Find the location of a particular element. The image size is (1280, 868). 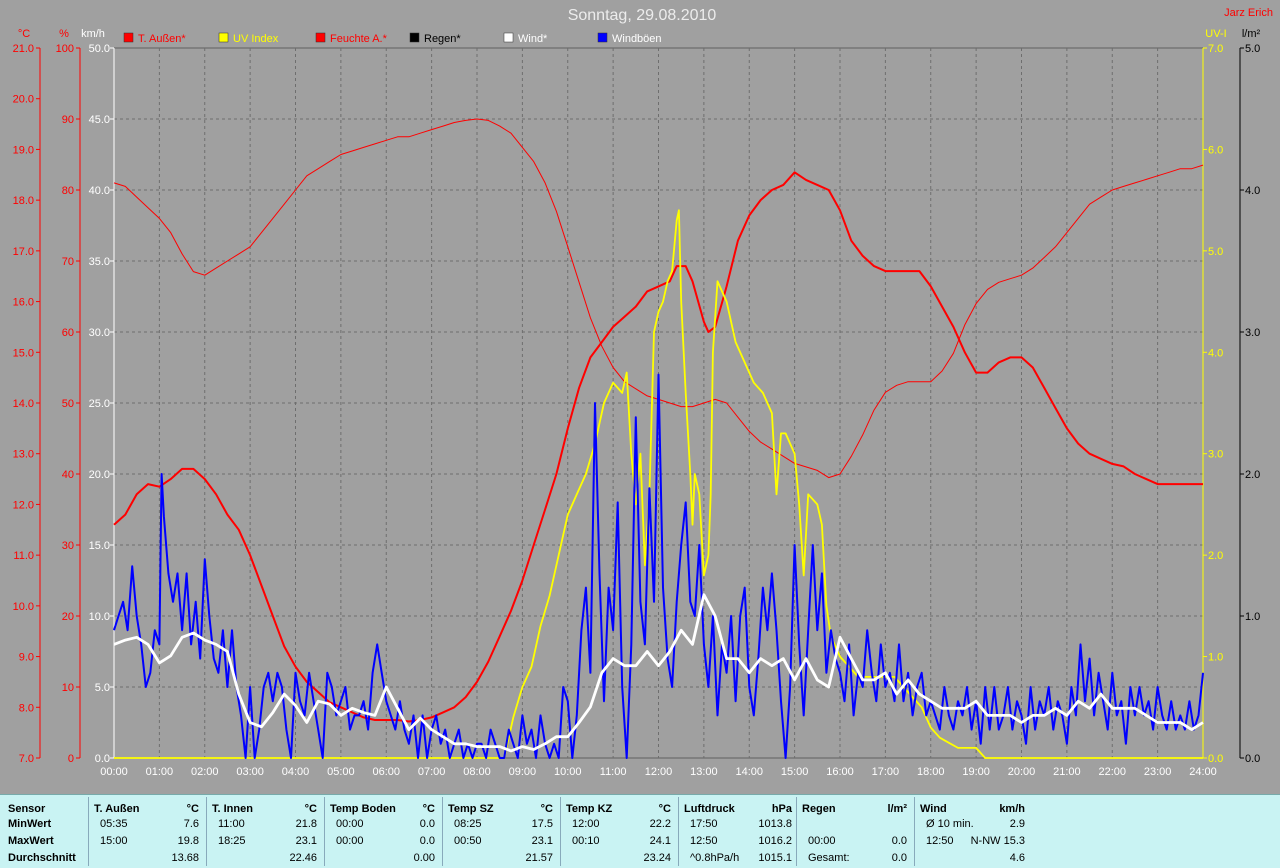

legend-label: T. Außen* is located at coordinates (162, 39).